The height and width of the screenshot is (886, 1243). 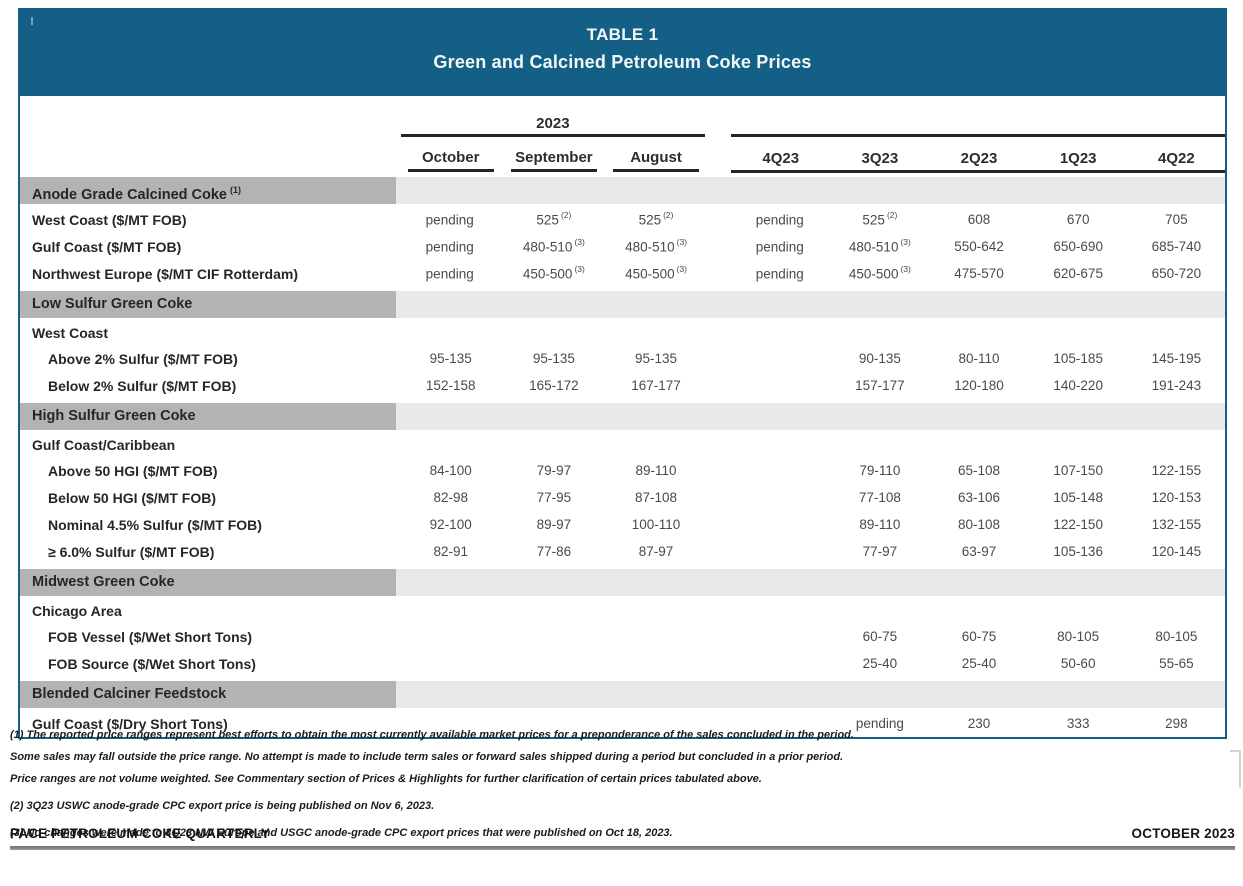 I want to click on cell-value: 55-65, so click(x=1176, y=663).